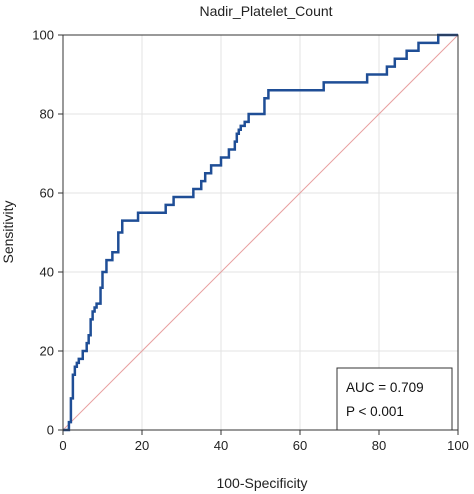  What do you see at coordinates (47, 233) in the screenshot?
I see `y-axis-ticks: 0 20 40 60 80 100` at bounding box center [47, 233].